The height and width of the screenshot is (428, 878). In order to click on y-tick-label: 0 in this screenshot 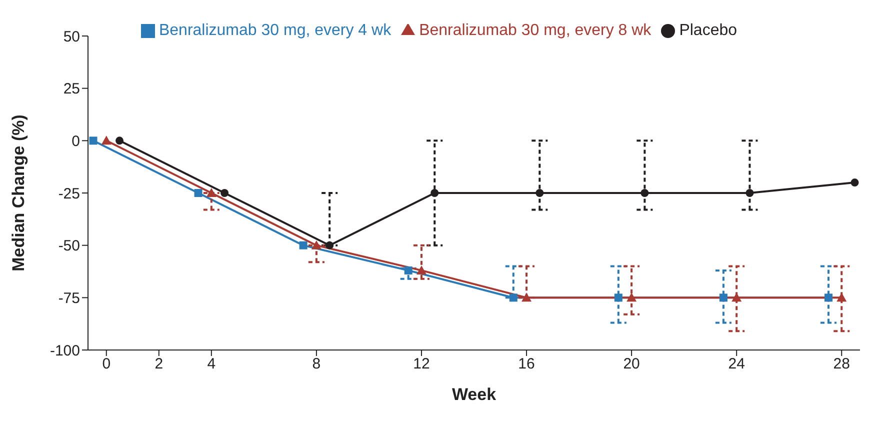, I will do `click(76, 141)`.